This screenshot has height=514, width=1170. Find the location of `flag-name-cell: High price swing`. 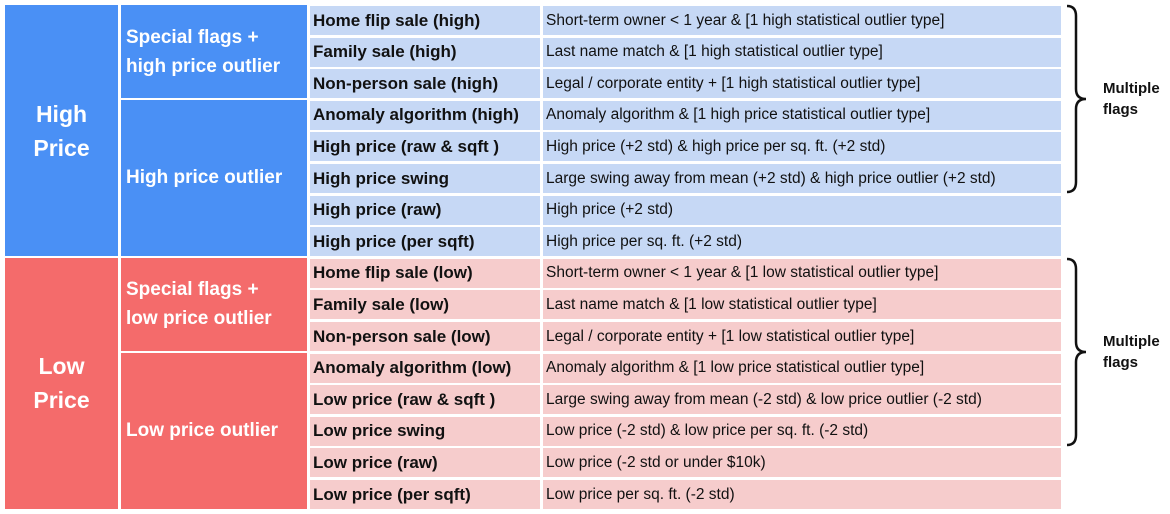

flag-name-cell: High price swing is located at coordinates (425, 178).